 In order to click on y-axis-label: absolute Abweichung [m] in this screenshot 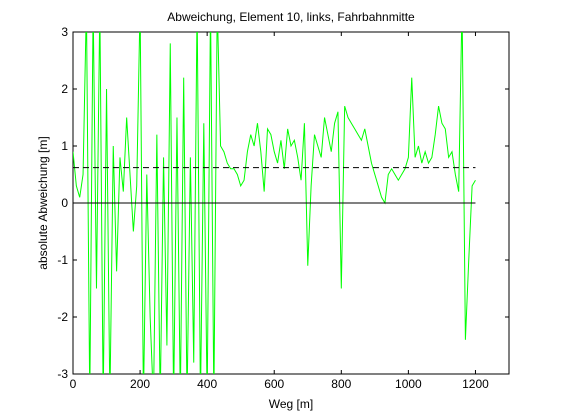, I will do `click(43, 202)`.